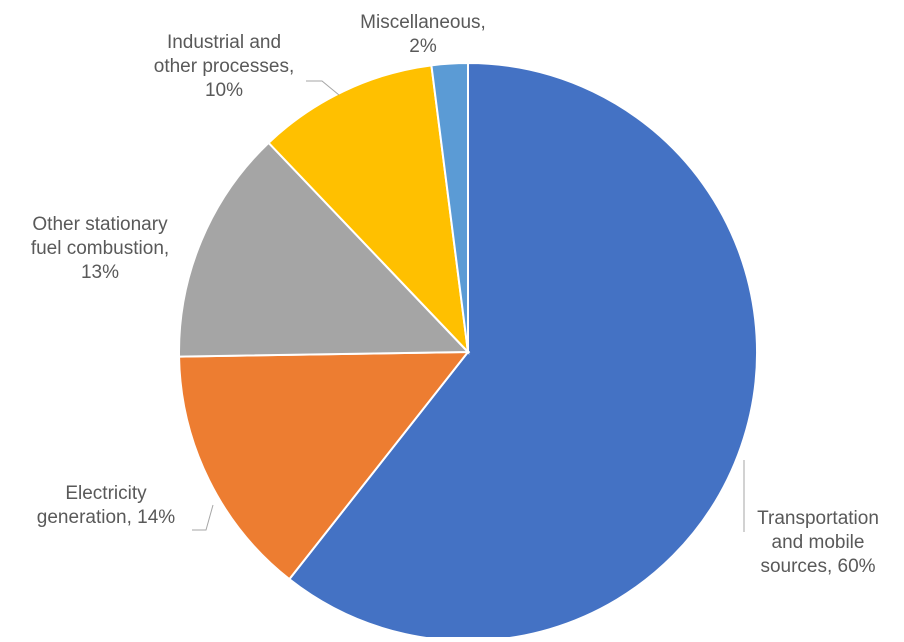 This screenshot has width=904, height=642. What do you see at coordinates (423, 22) in the screenshot?
I see `data-label-line: Miscellaneous,` at bounding box center [423, 22].